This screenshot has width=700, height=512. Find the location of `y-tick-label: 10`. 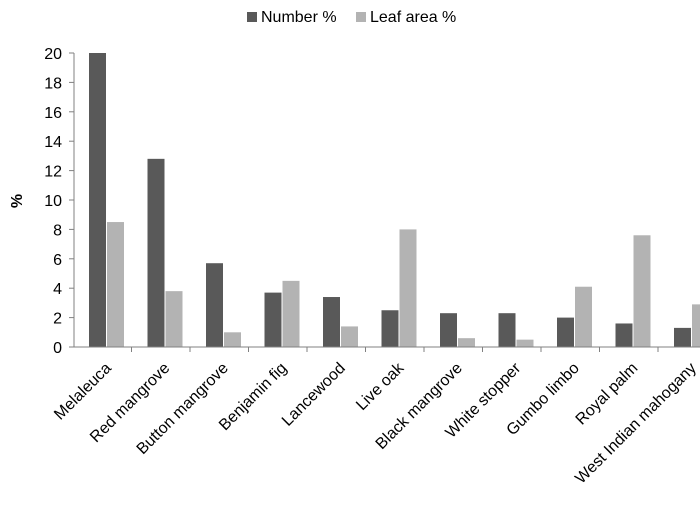

y-tick-label: 10 is located at coordinates (53, 201).